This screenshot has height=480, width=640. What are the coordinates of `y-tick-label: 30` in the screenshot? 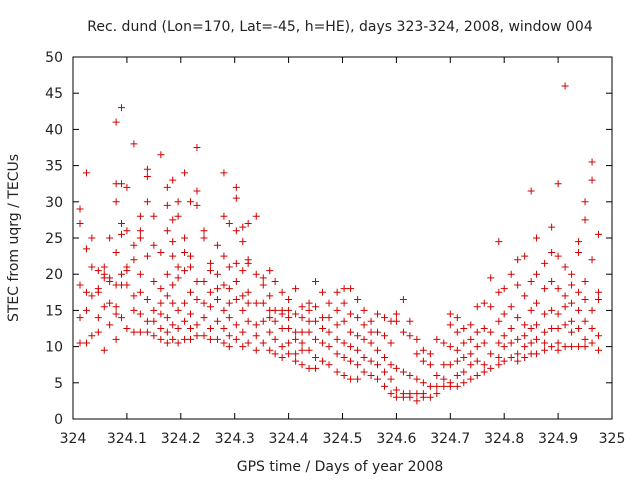 It's located at (54, 203).